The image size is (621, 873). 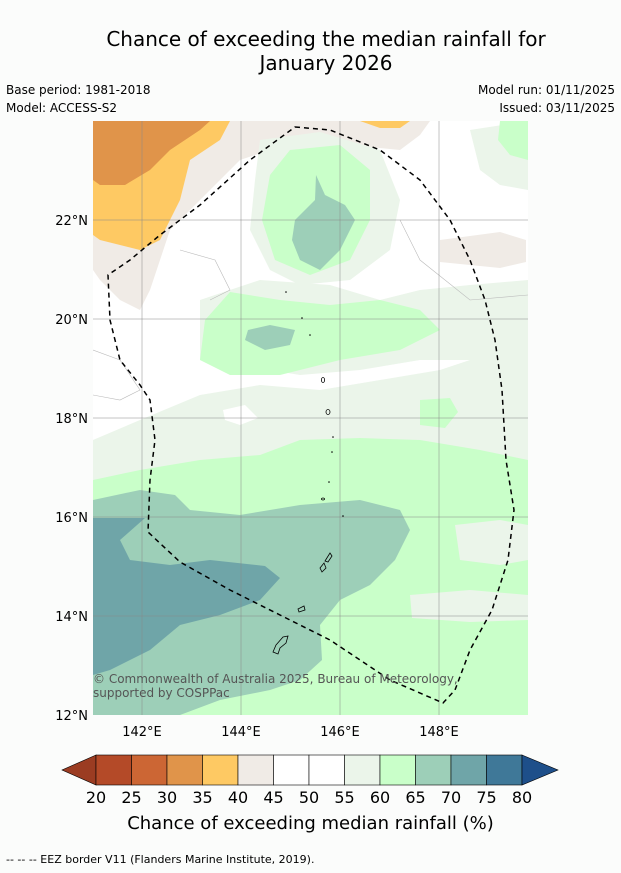 I want to click on model-name: Model: ACCESS-S2, so click(x=62, y=108).